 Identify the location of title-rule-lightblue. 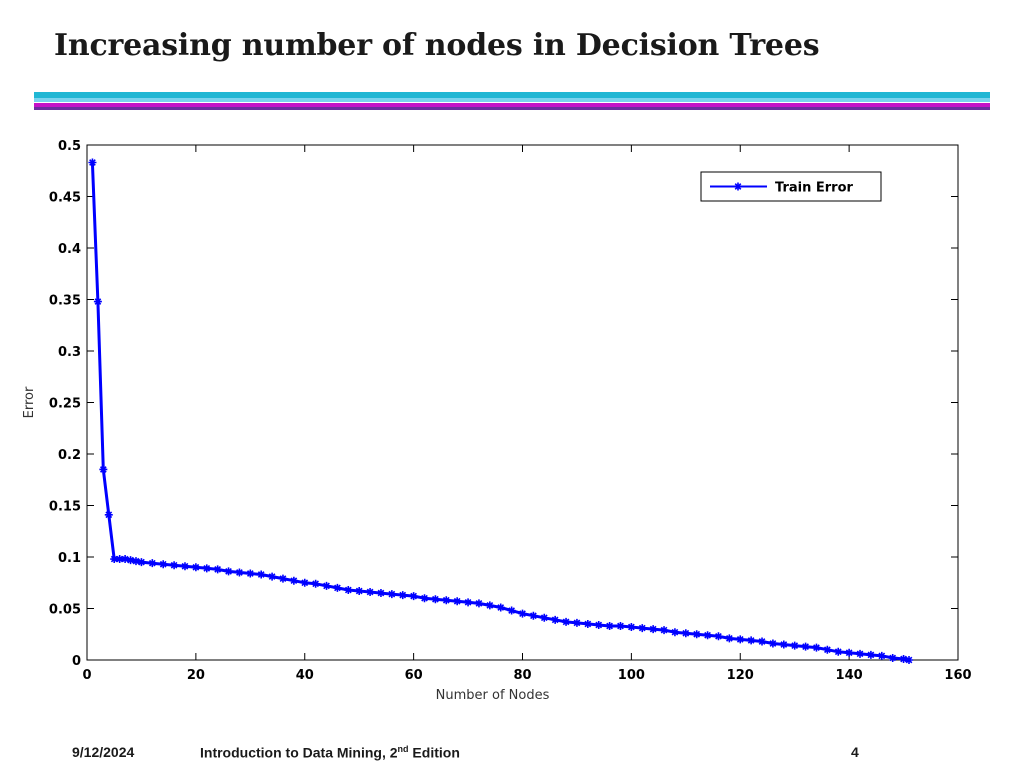
(512, 100).